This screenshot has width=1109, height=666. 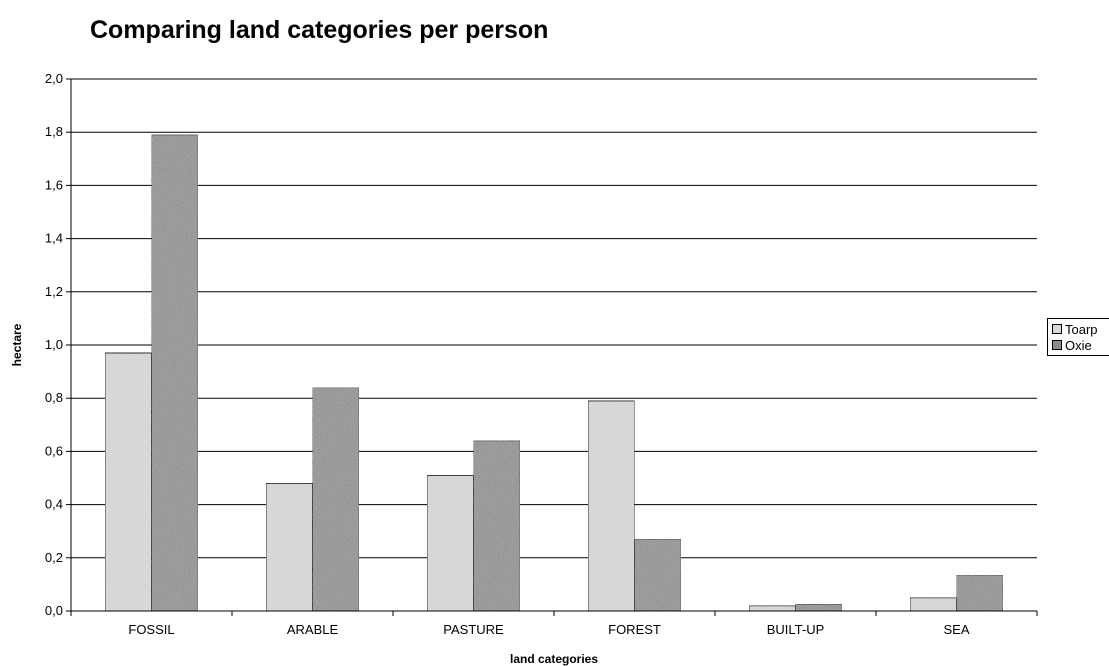 I want to click on x-tick-label: FOREST, so click(x=634, y=629).